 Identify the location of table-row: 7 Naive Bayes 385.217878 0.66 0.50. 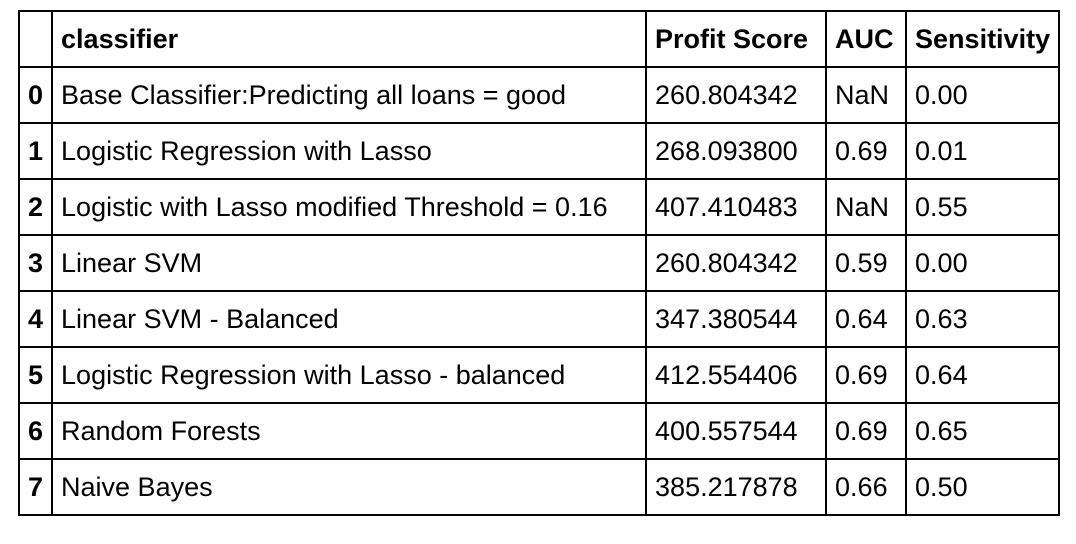
(539, 487).